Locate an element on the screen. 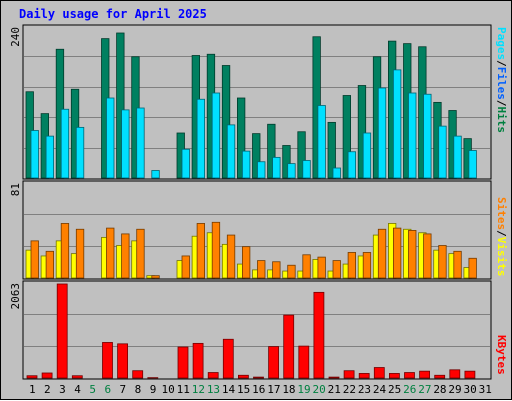  day-label: 14 is located at coordinates (229, 389).